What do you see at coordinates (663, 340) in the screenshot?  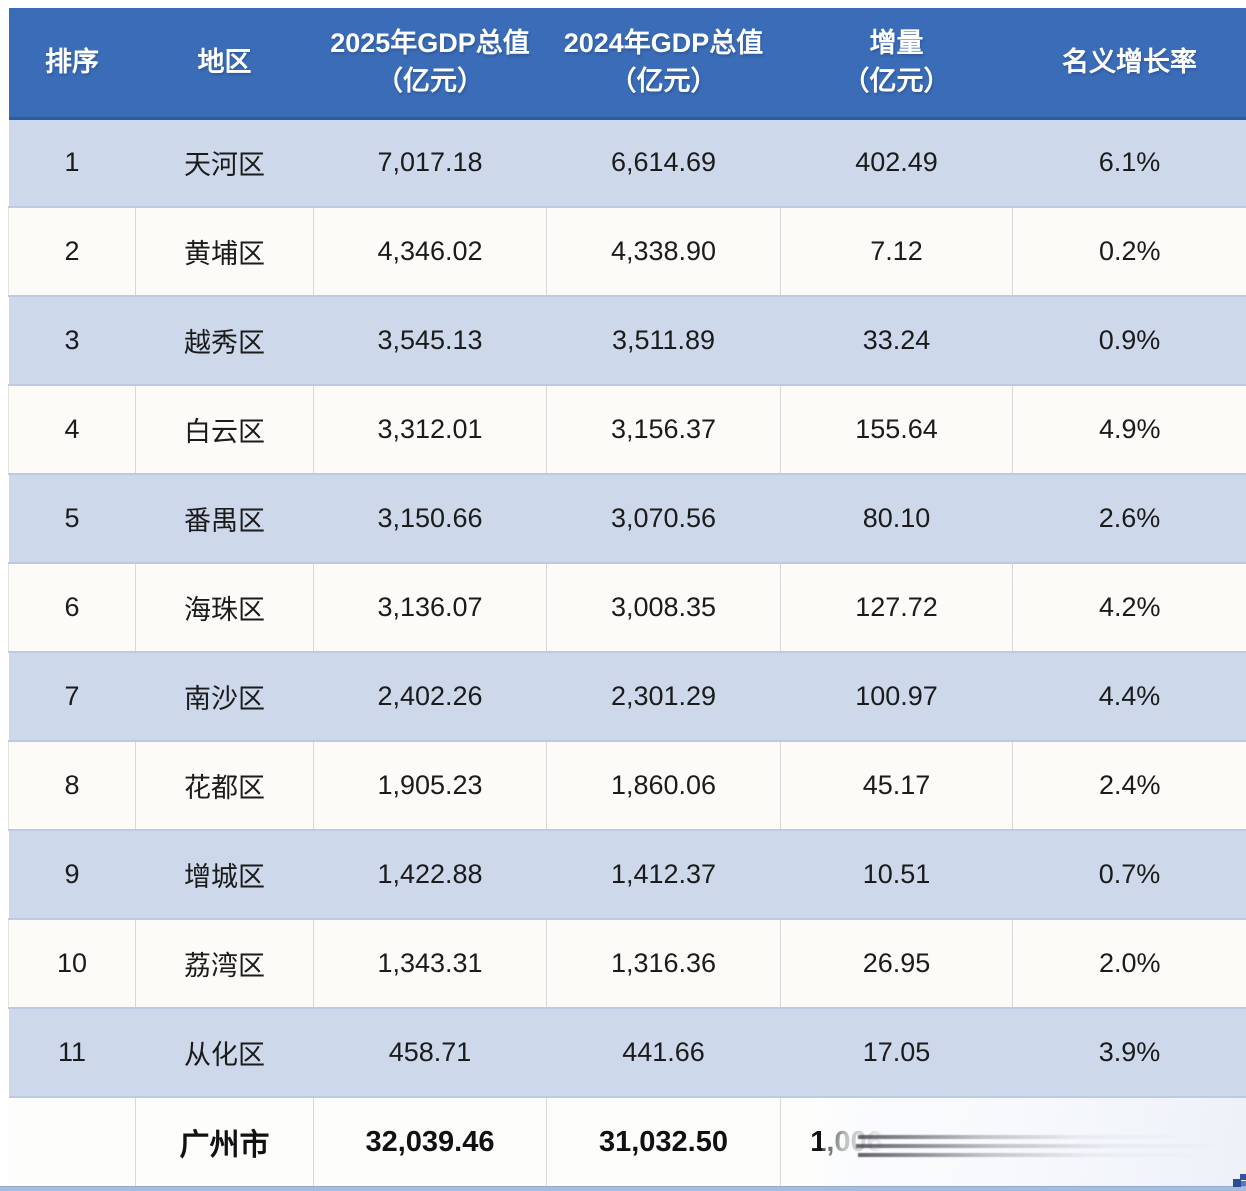 I see `gdp2024-cell: 3,511.89` at bounding box center [663, 340].